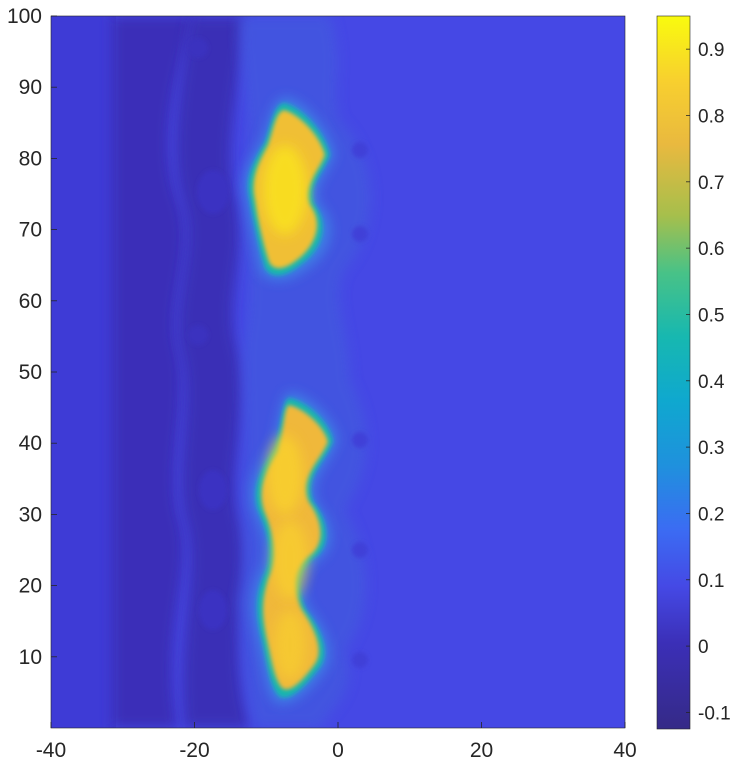 The width and height of the screenshot is (734, 760). What do you see at coordinates (703, 647) in the screenshot?
I see `colorbar-tick-label: 0` at bounding box center [703, 647].